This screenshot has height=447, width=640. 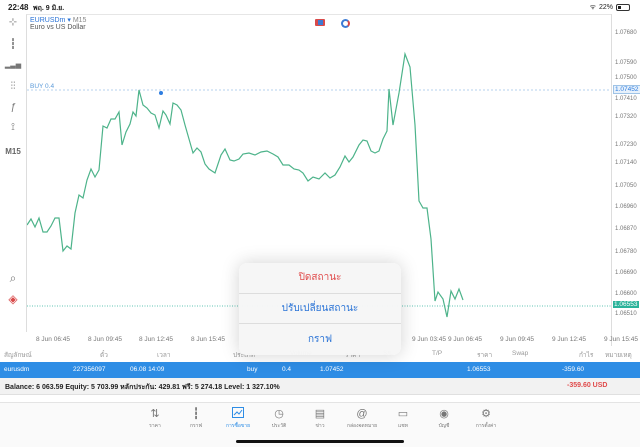 I want to click on crosshair-icon: ⊹, so click(x=13, y=22).